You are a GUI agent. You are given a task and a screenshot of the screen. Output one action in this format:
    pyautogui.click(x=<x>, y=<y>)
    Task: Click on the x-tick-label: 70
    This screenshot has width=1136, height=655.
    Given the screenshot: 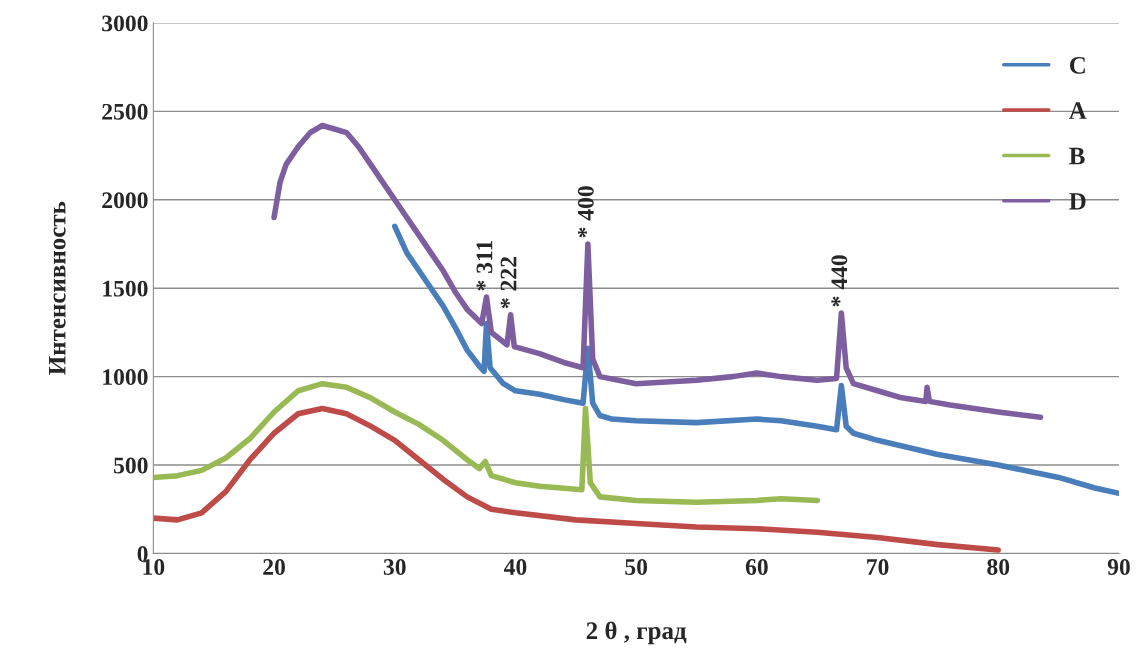 What is the action you would take?
    pyautogui.click(x=878, y=567)
    